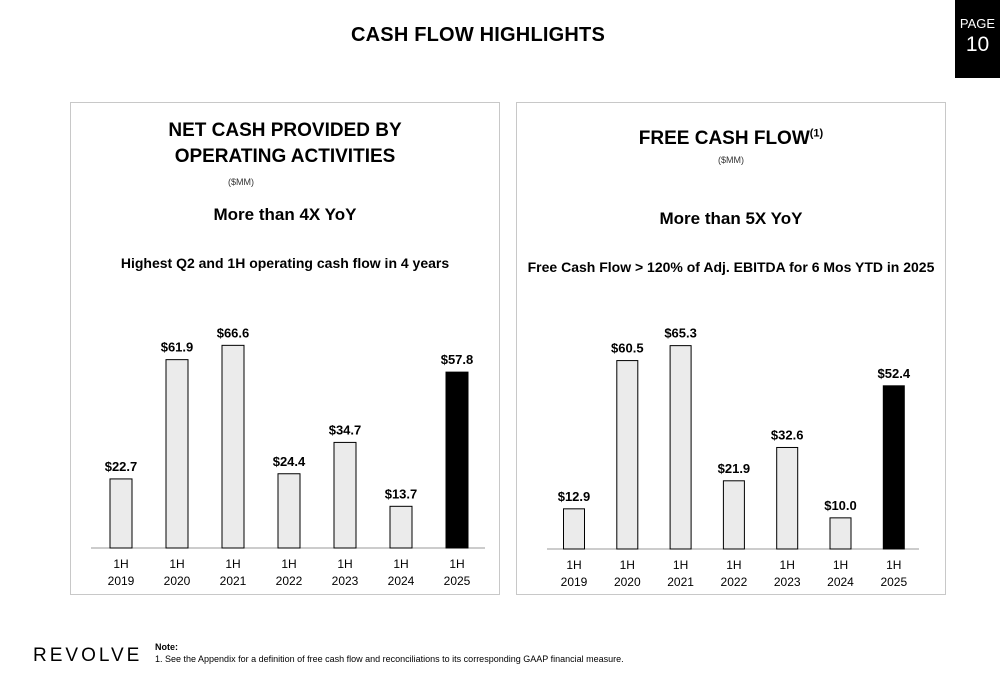 This screenshot has height=685, width=1000. Describe the element at coordinates (289, 461) in the screenshot. I see `data-label: $24.4` at that location.